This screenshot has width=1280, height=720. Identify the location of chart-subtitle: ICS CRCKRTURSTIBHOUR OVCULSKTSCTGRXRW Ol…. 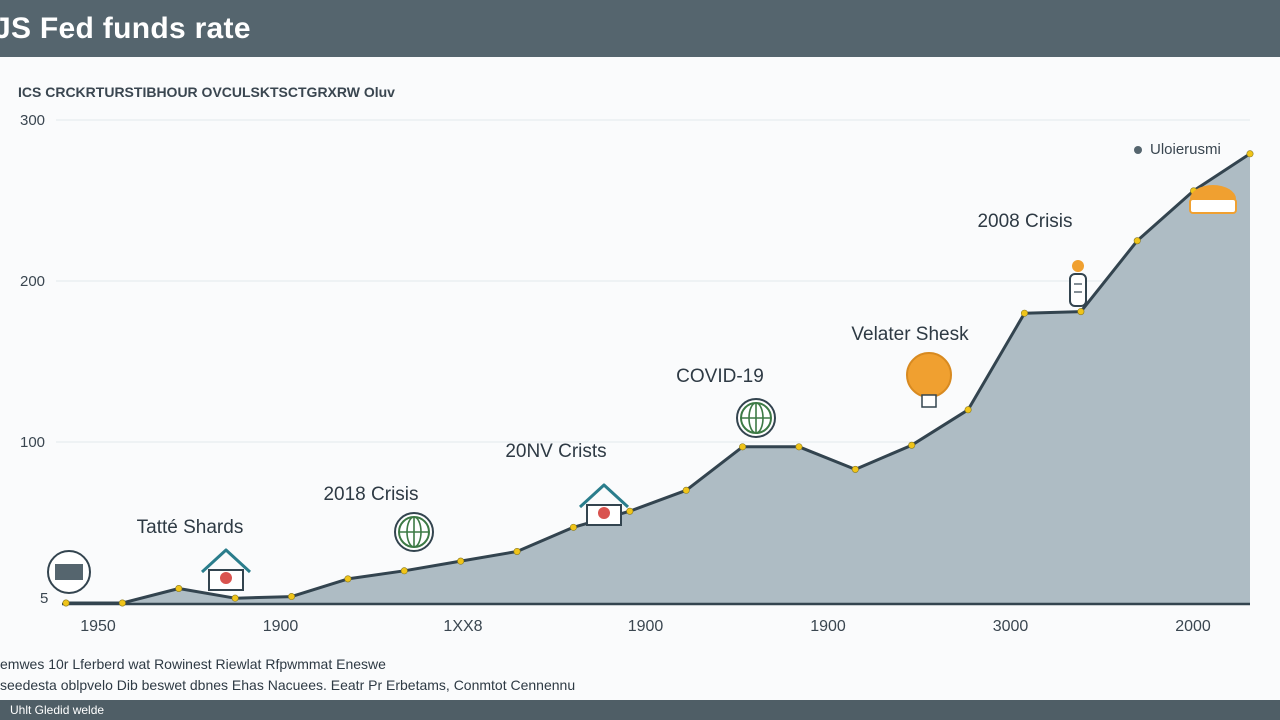
(206, 92).